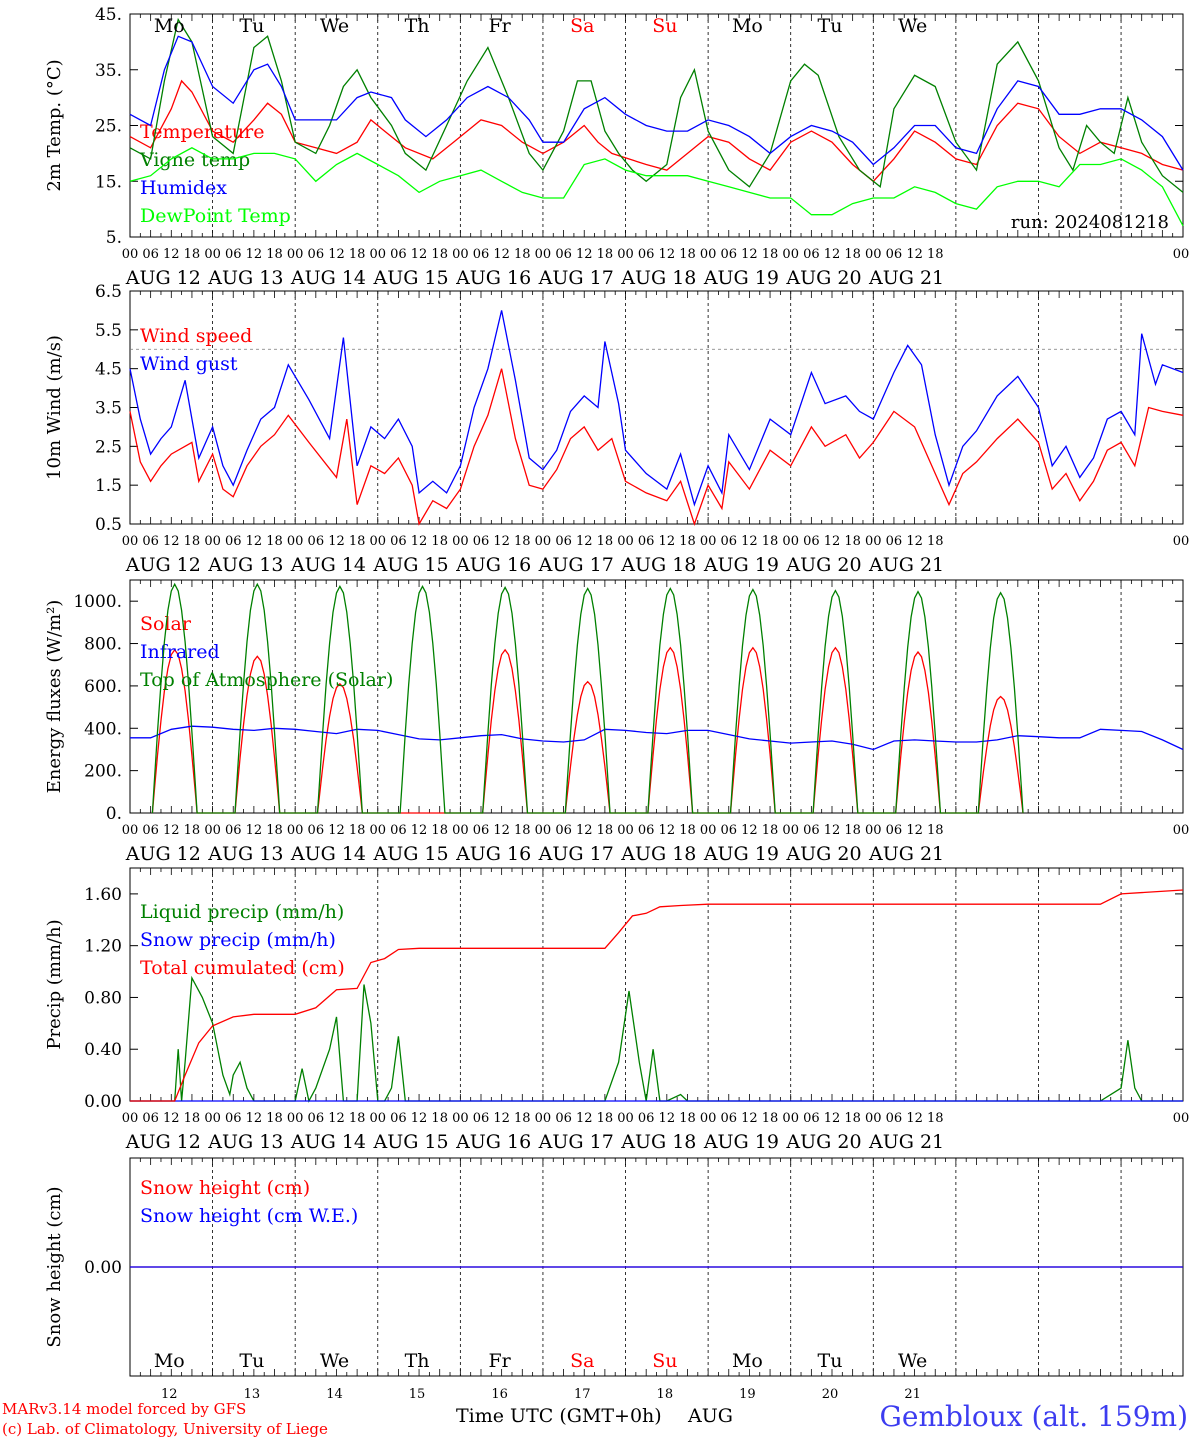  I want to click on y-tick-label: 1.5, so click(108, 486).